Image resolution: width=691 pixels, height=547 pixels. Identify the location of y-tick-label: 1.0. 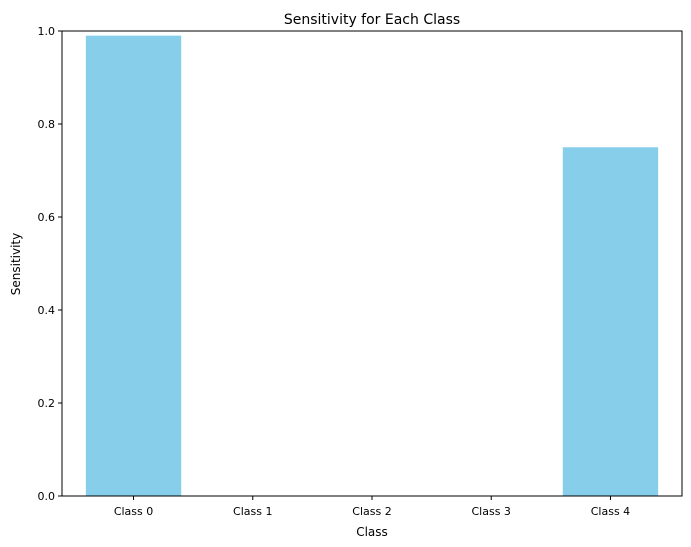
(47, 31).